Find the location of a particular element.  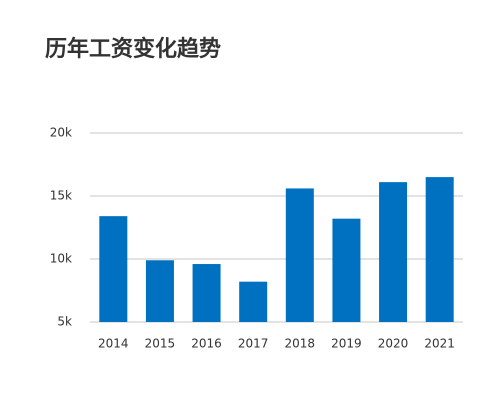

x-tick-label: 2014 is located at coordinates (113, 344).